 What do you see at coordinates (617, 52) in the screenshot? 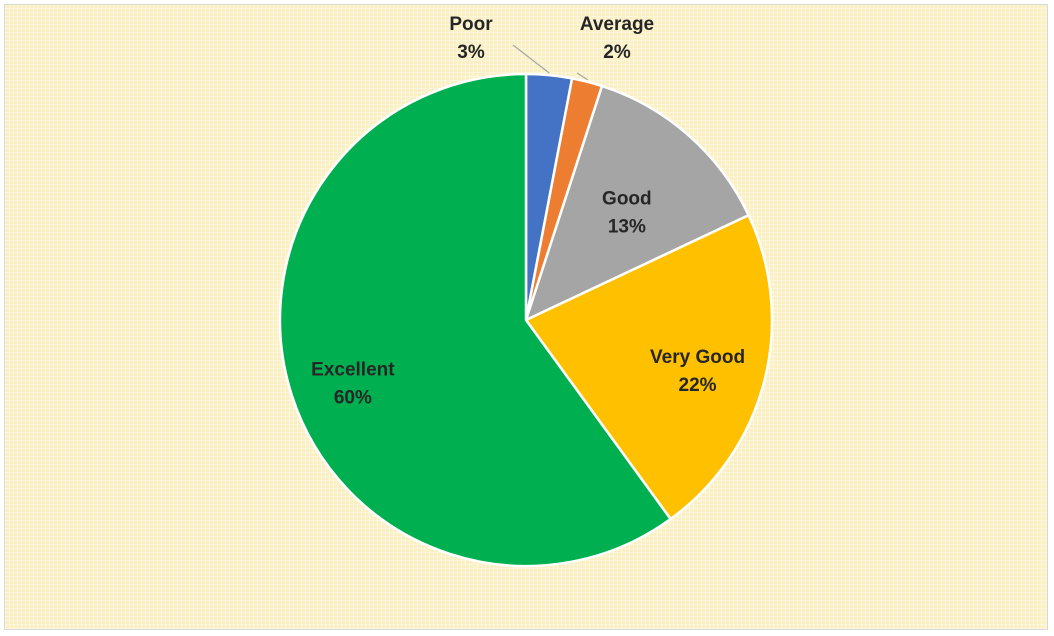
I see `slice-value-average: 2%` at bounding box center [617, 52].